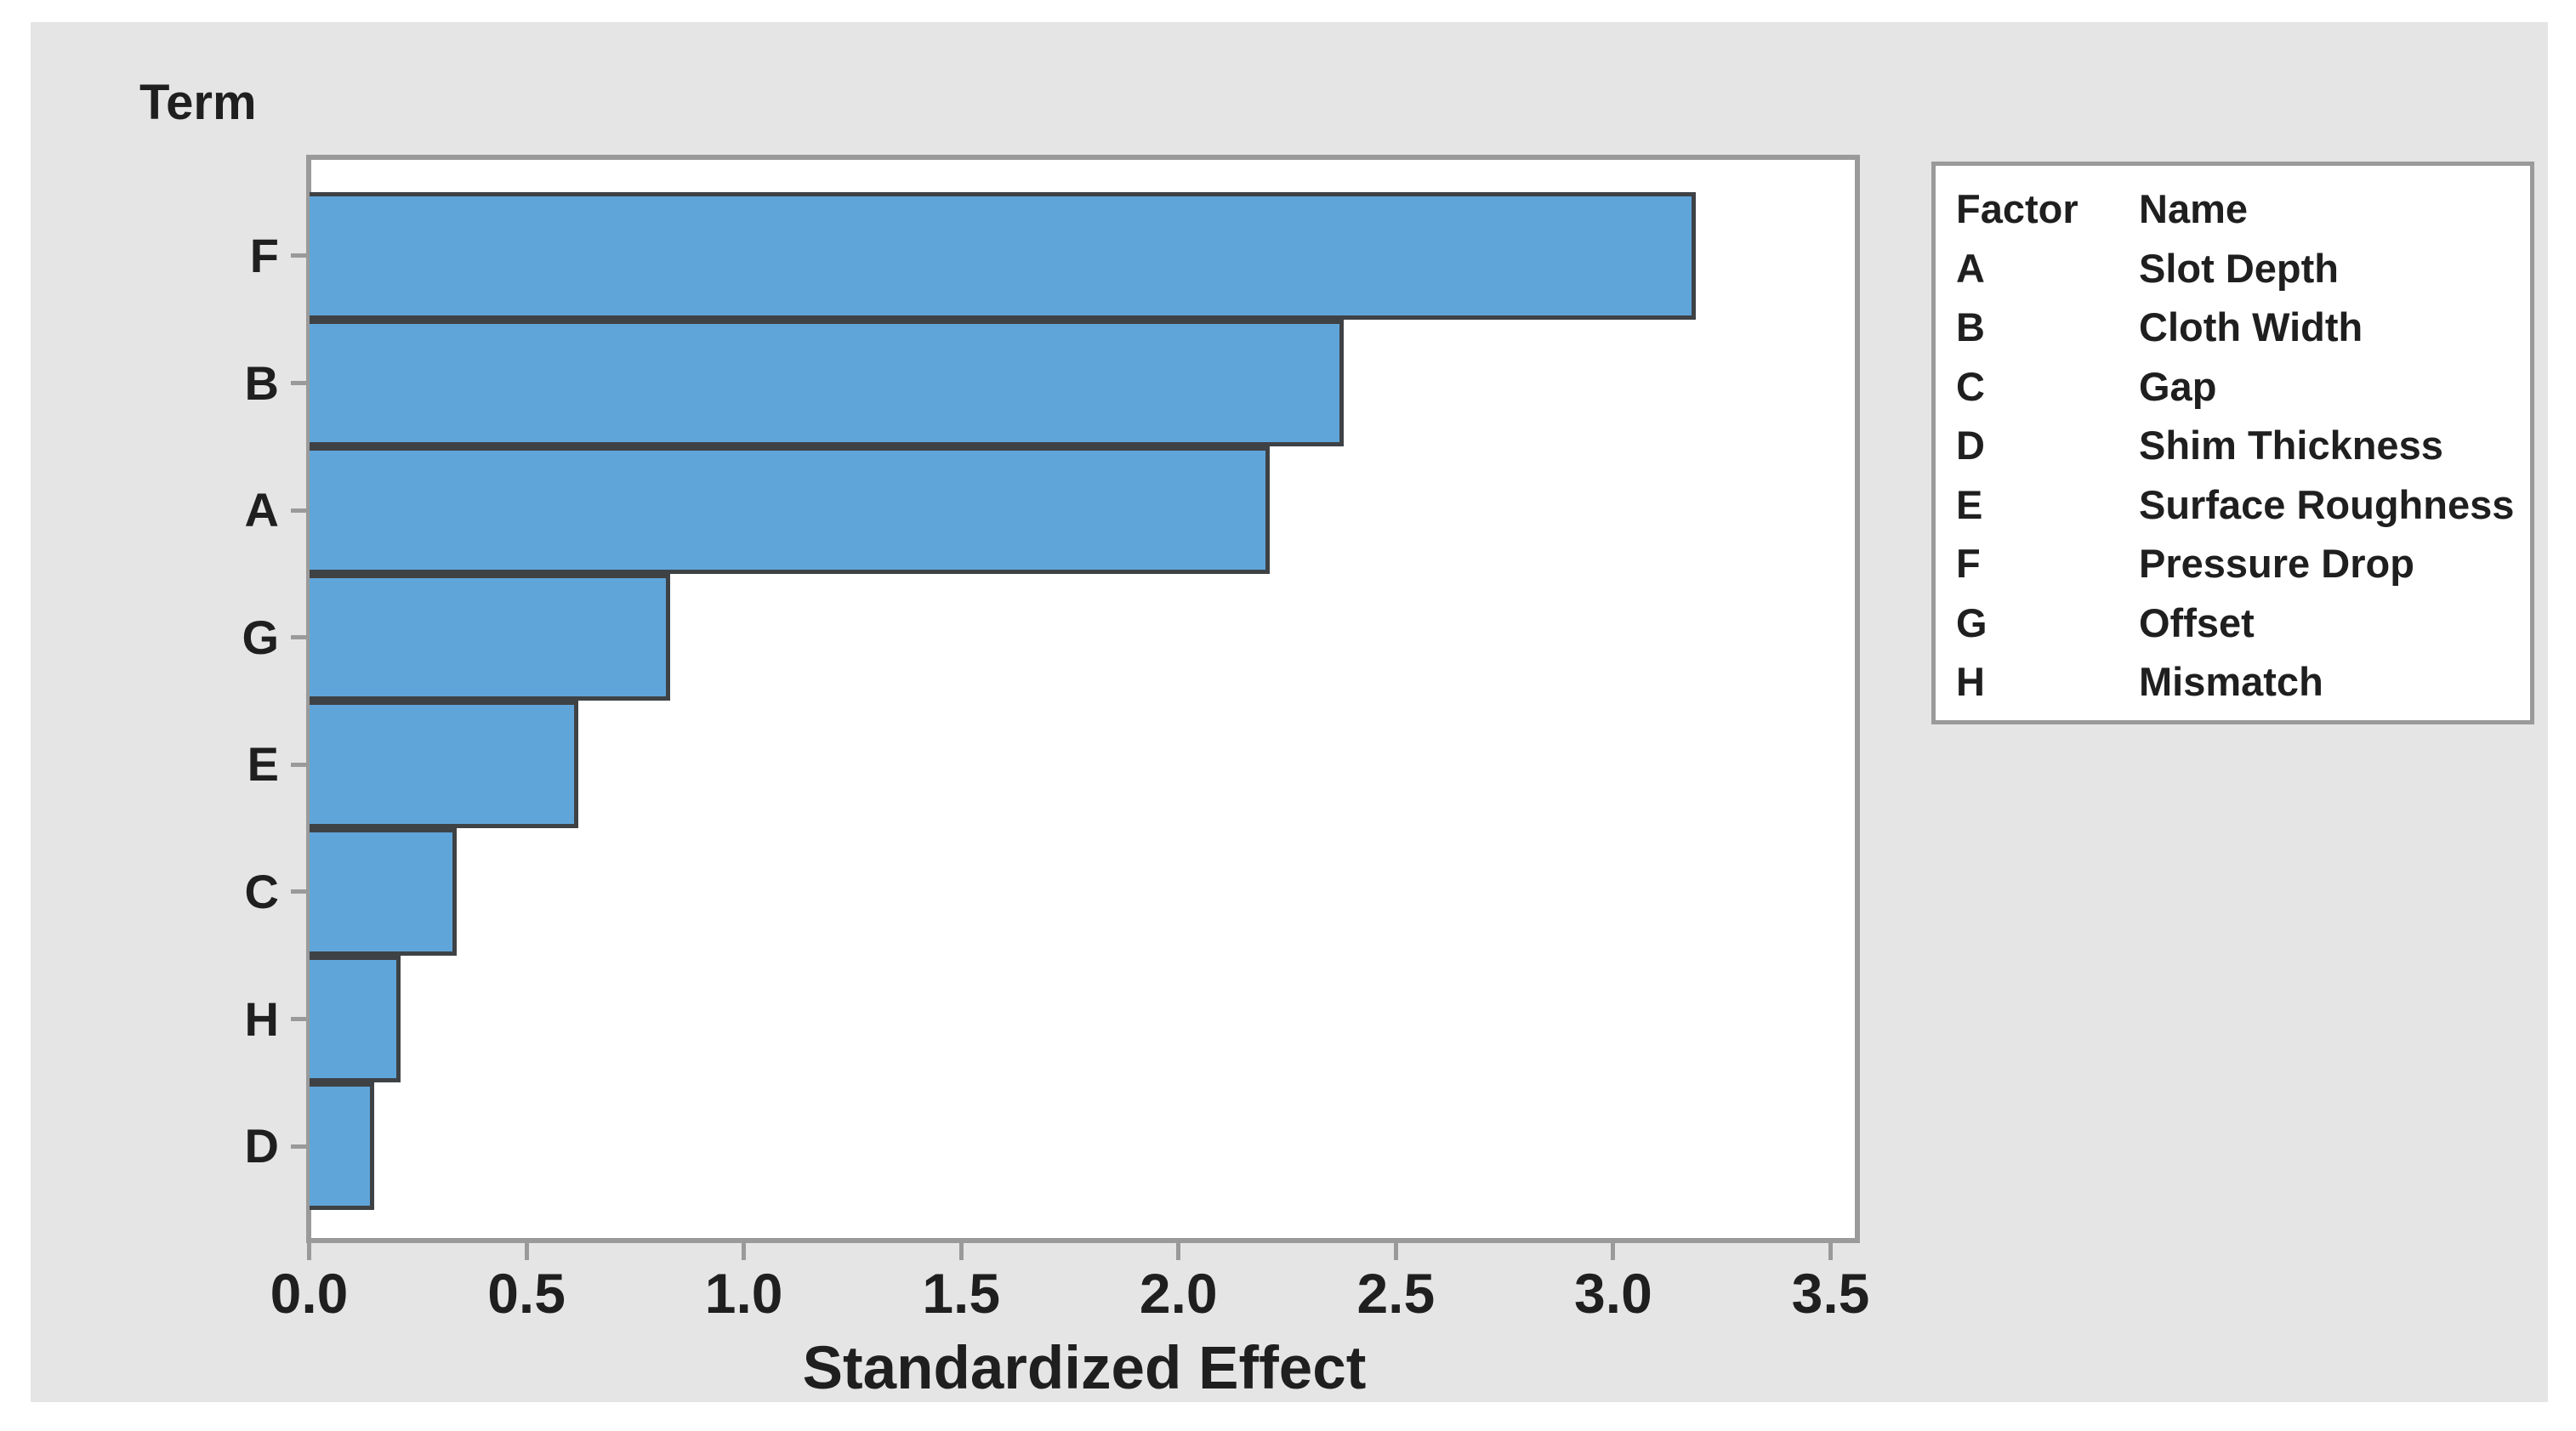 This screenshot has height=1431, width=2576. I want to click on legend-row-a: A Slot Depth, so click(2243, 268).